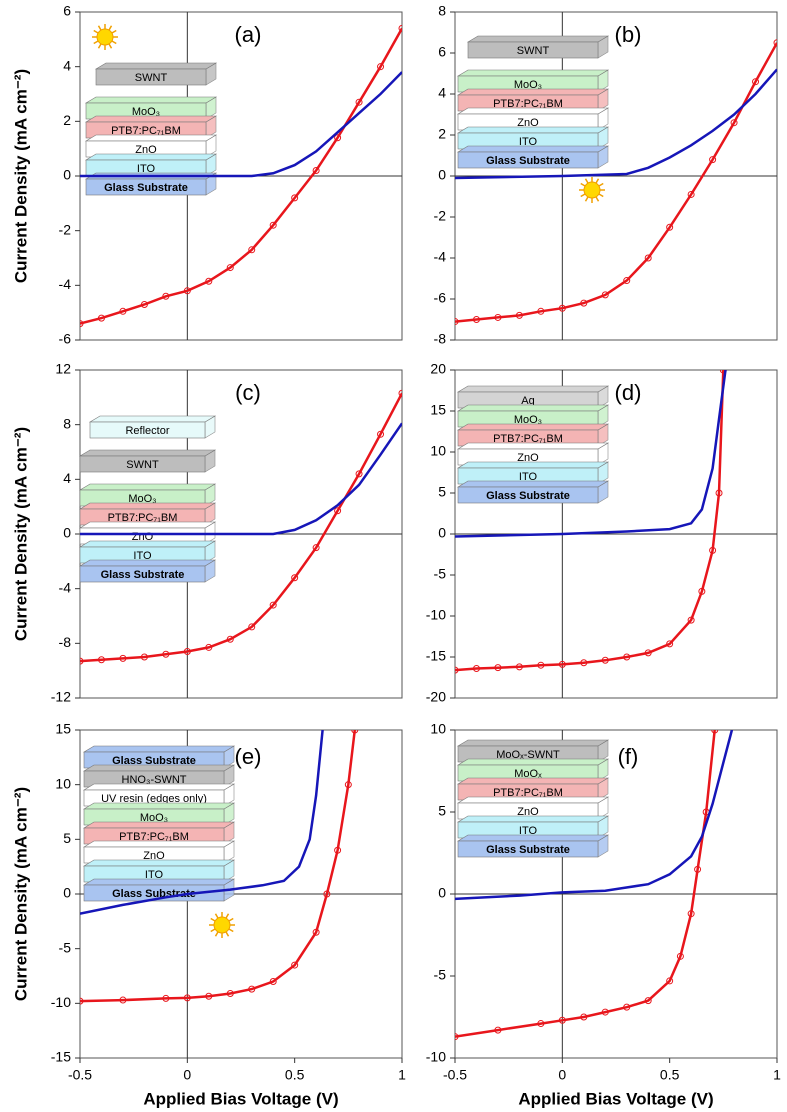 The width and height of the screenshot is (787, 1112). Describe the element at coordinates (65, 339) in the screenshot. I see `y-tick-label: -6` at that location.